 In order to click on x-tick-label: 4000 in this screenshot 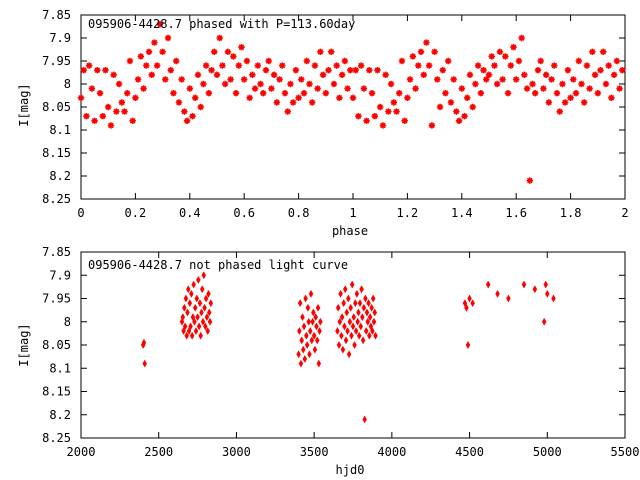, I will do `click(391, 452)`.